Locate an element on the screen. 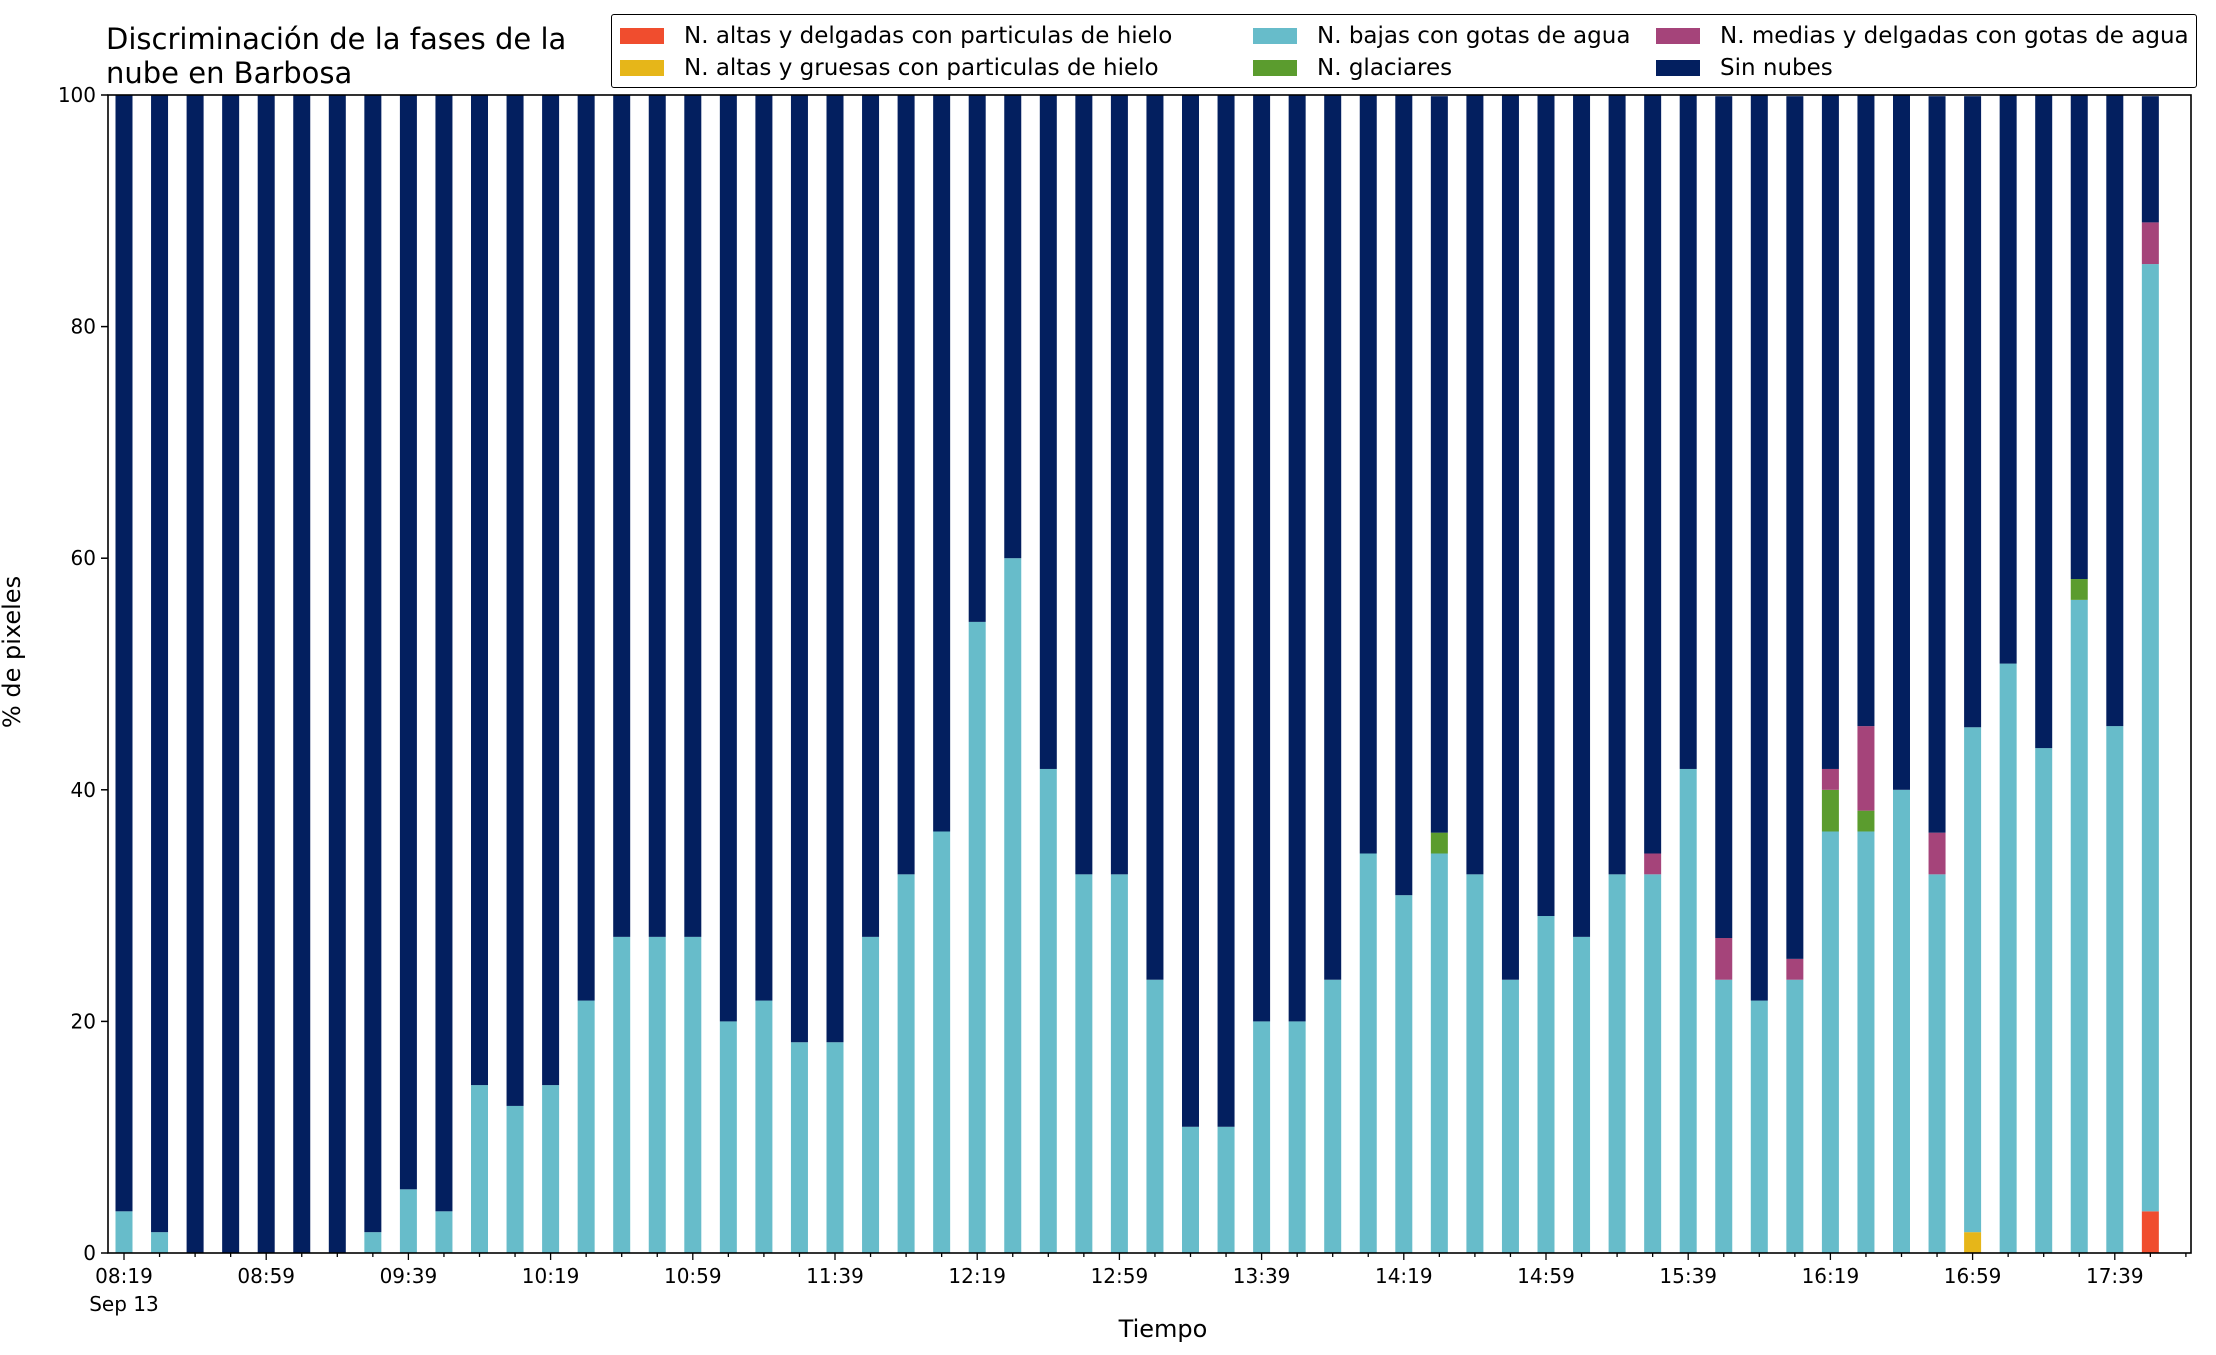 This screenshot has width=2216, height=1355. x-tick-label: 13:39 is located at coordinates (1262, 1276).